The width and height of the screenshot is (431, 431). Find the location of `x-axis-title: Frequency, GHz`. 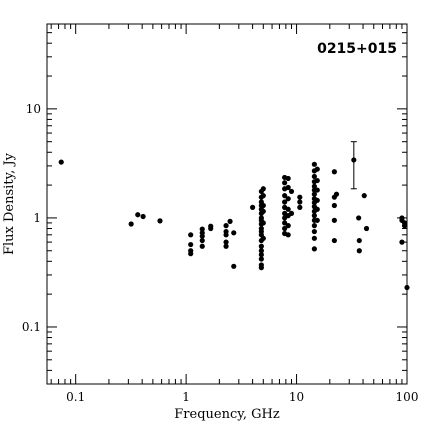

x-axis-title: Frequency, GHz is located at coordinates (227, 414).